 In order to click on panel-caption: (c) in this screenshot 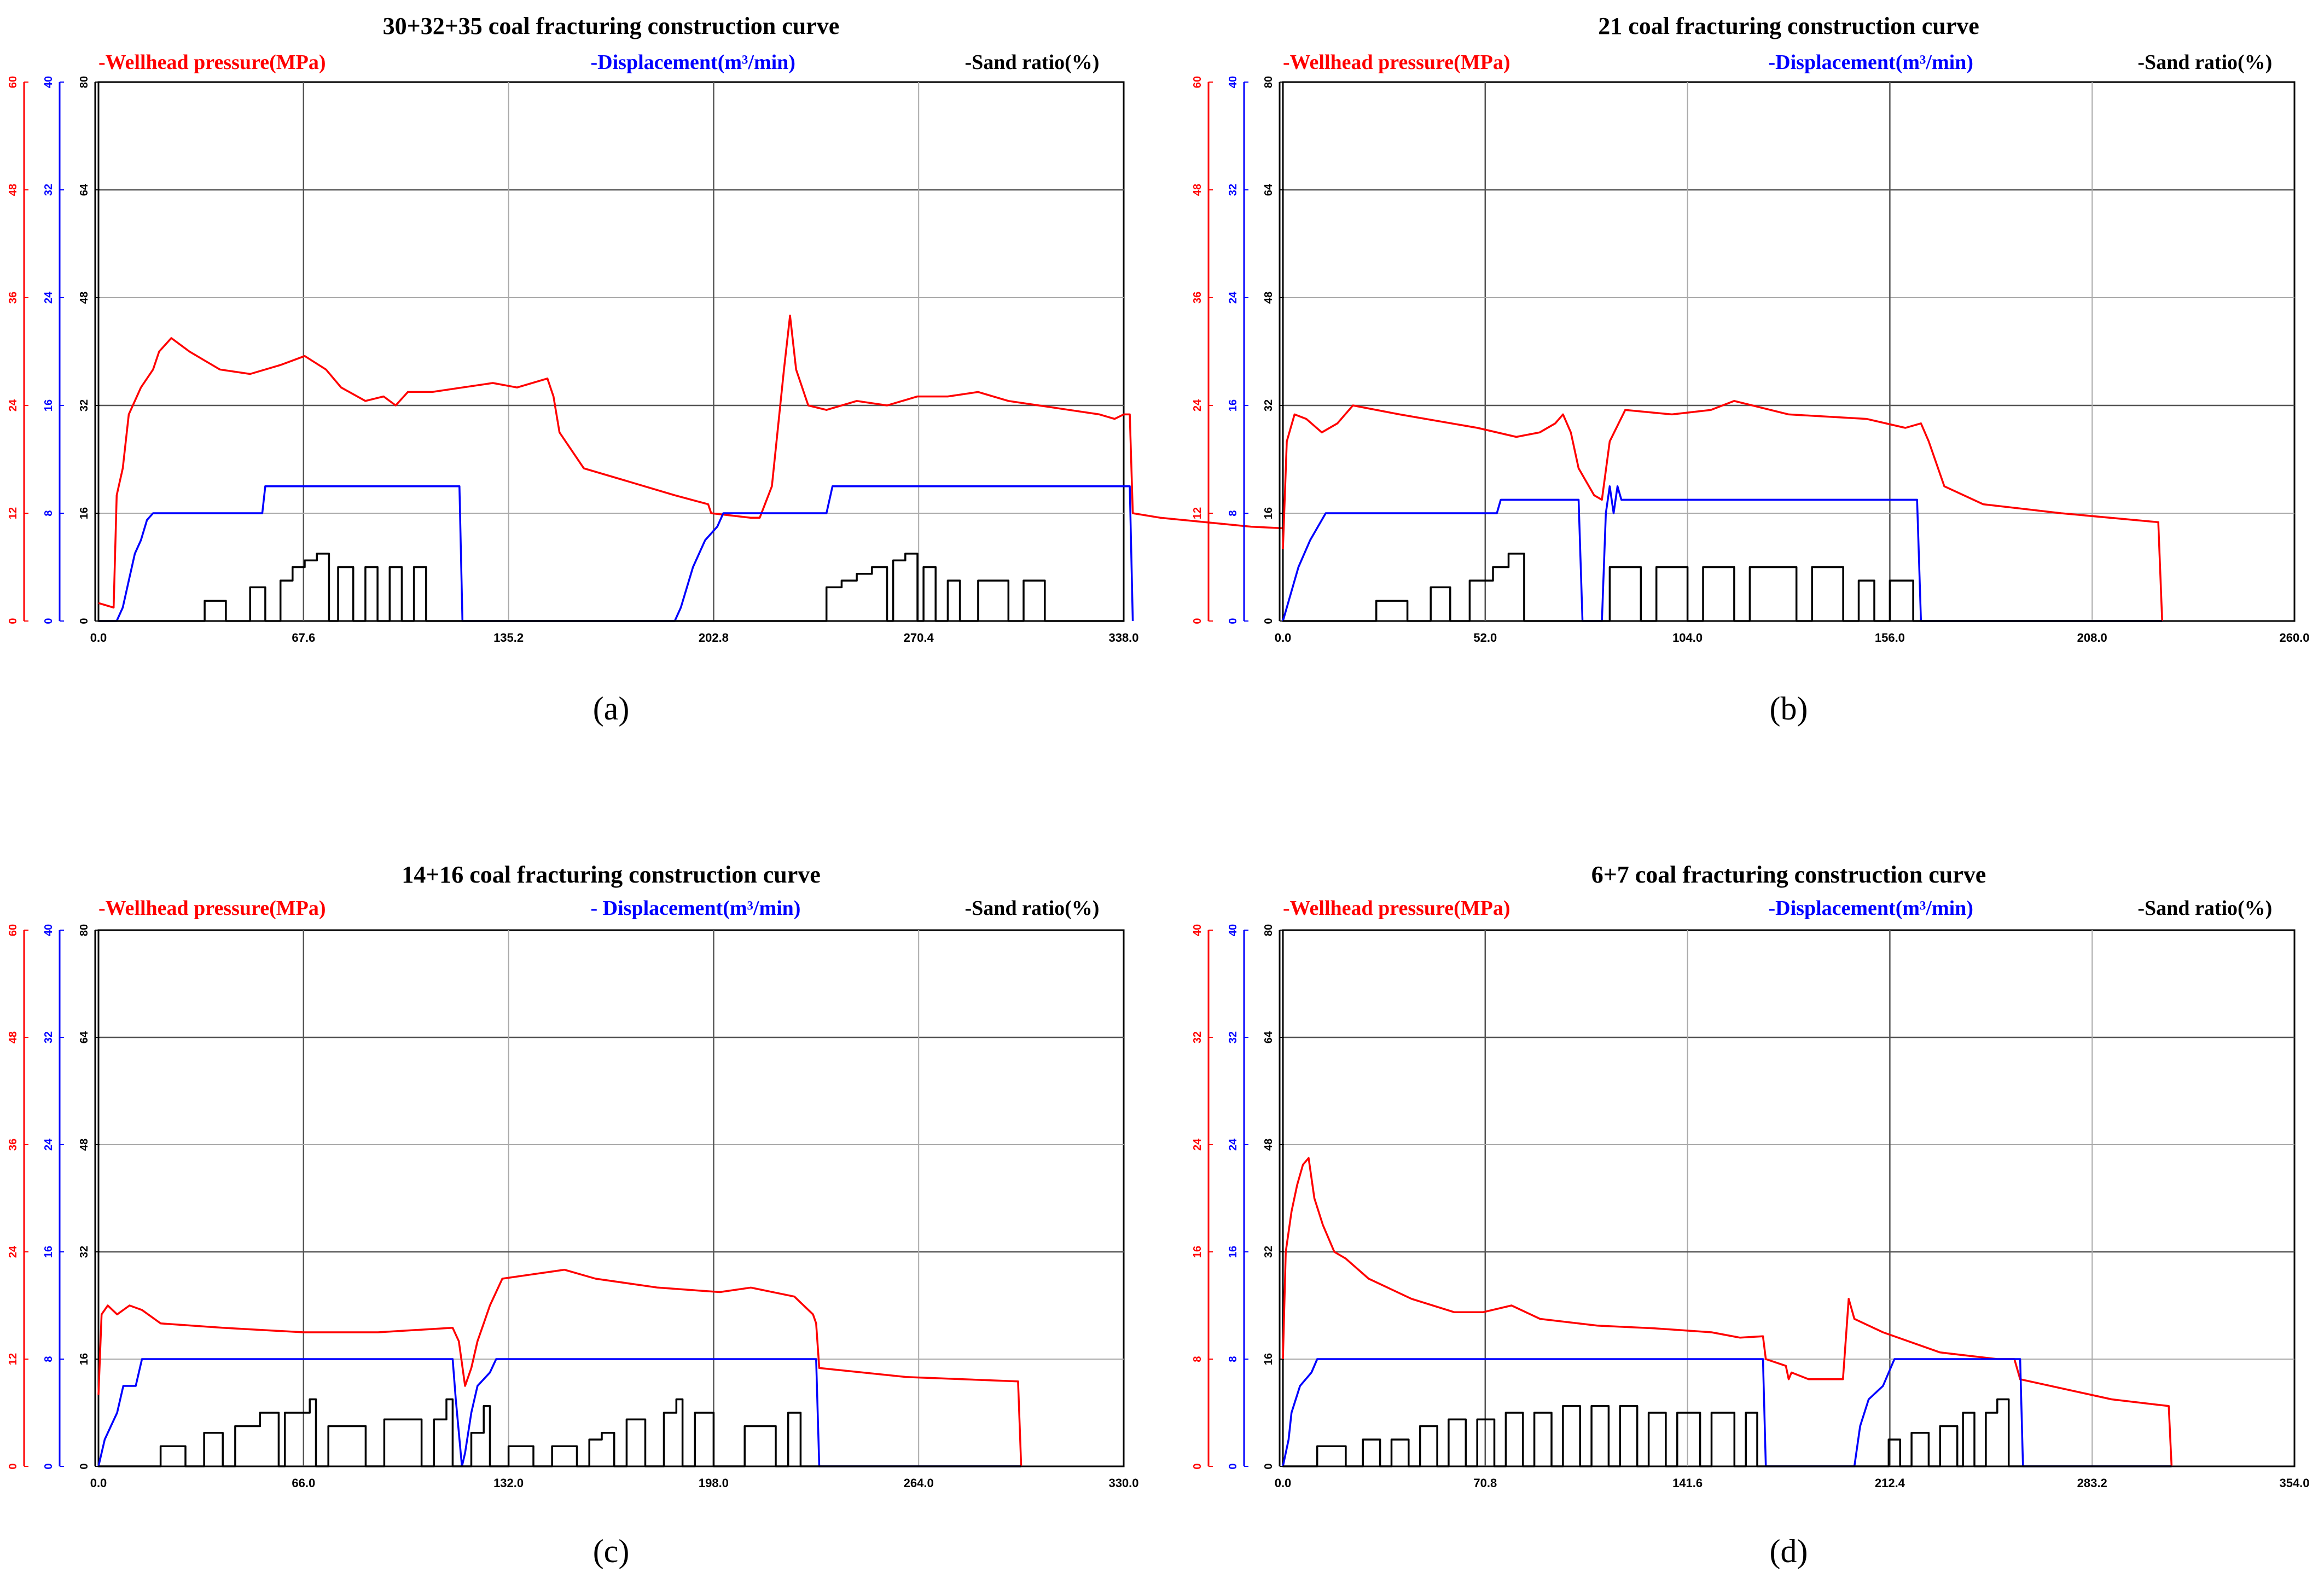, I will do `click(612, 1551)`.